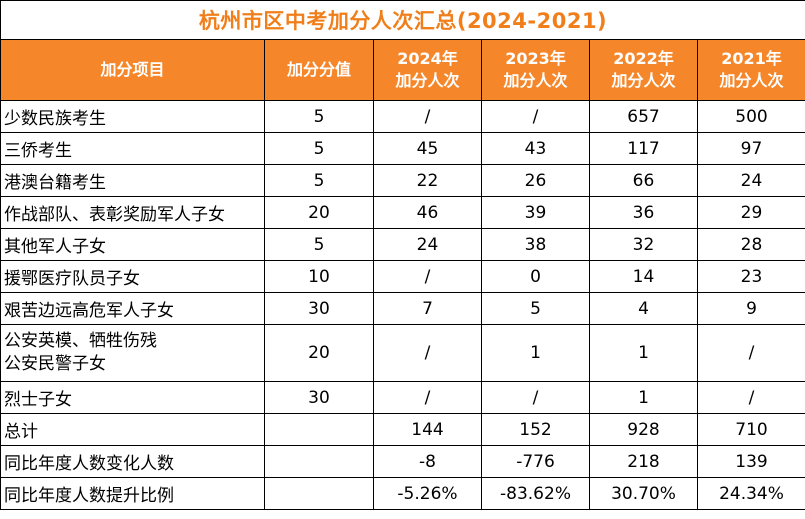  Describe the element at coordinates (643, 244) in the screenshot. I see `row-value: 32` at that location.